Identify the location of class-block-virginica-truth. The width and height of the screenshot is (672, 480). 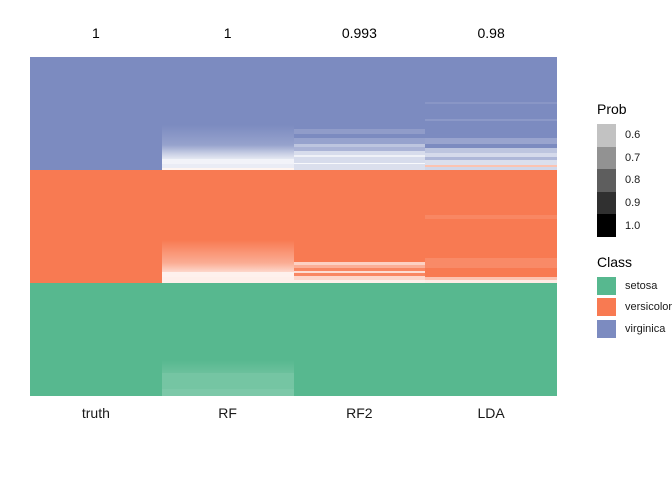
(96, 113).